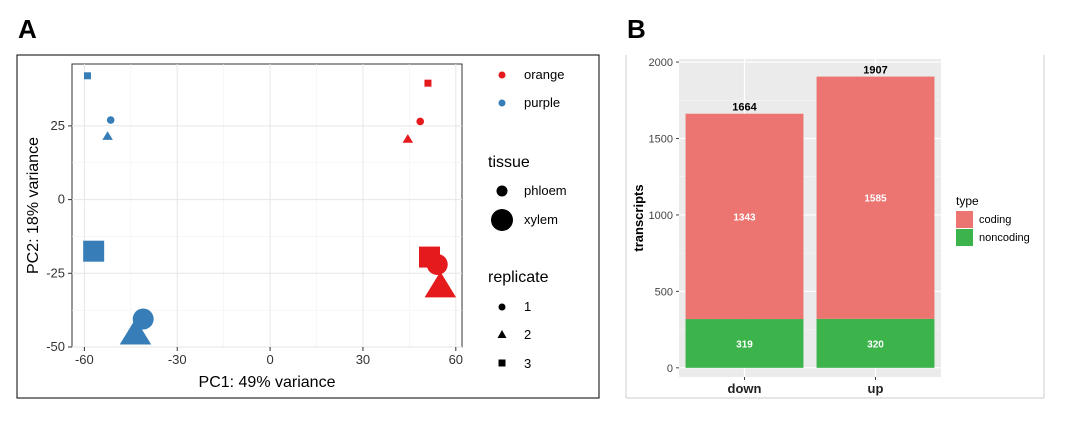  Describe the element at coordinates (84, 359) in the screenshot. I see `pca-x-tick-label: -60` at that location.